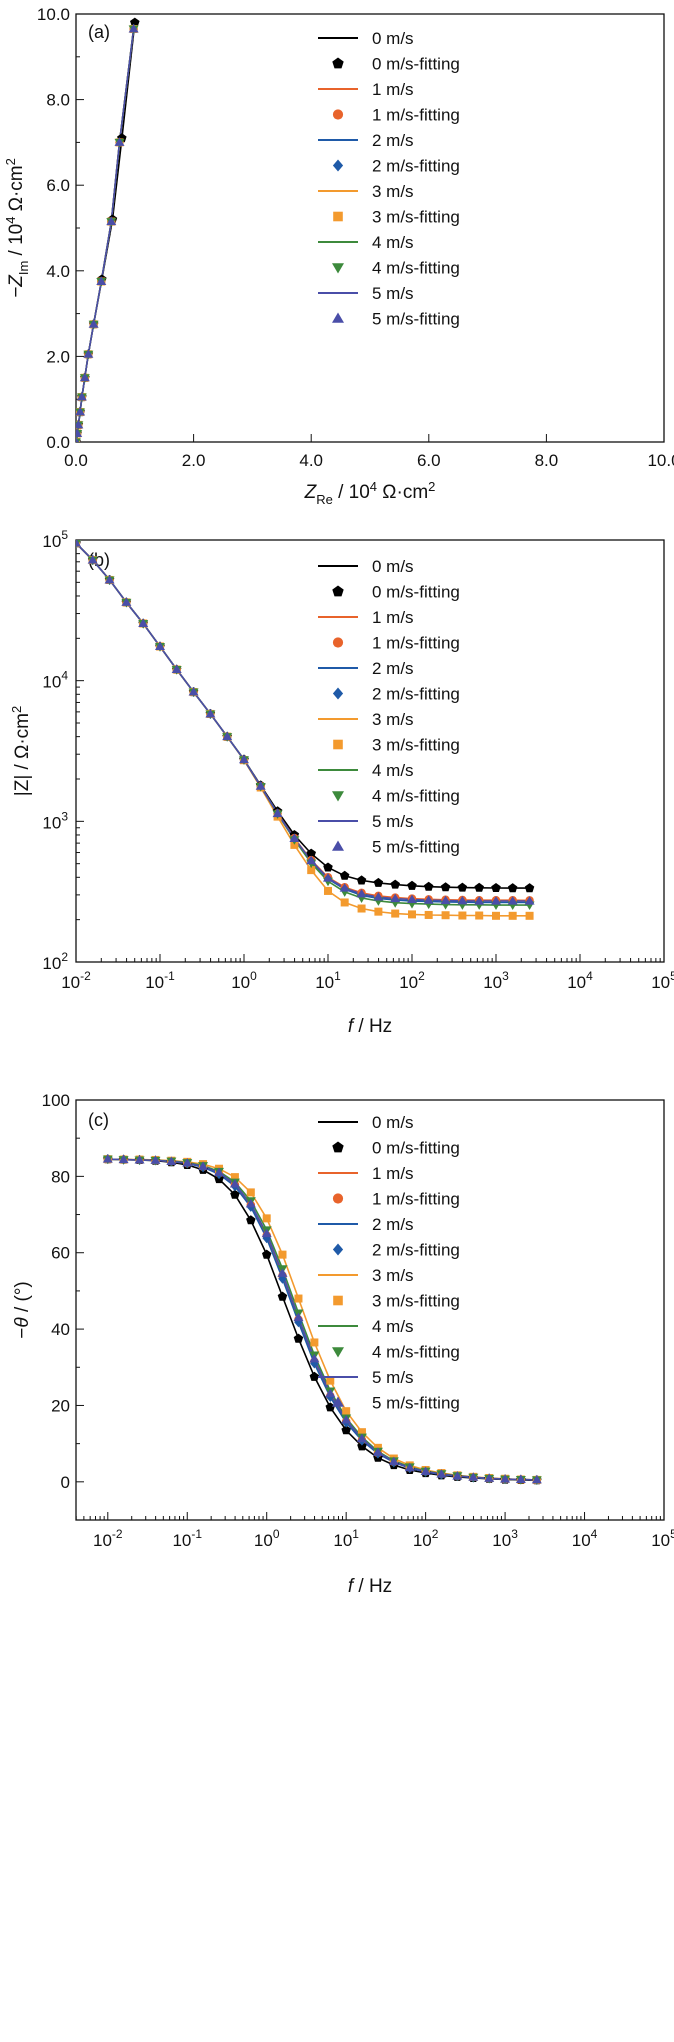 This screenshot has height=2042, width=674. I want to click on y-tick-label: 0.0, so click(58, 442).